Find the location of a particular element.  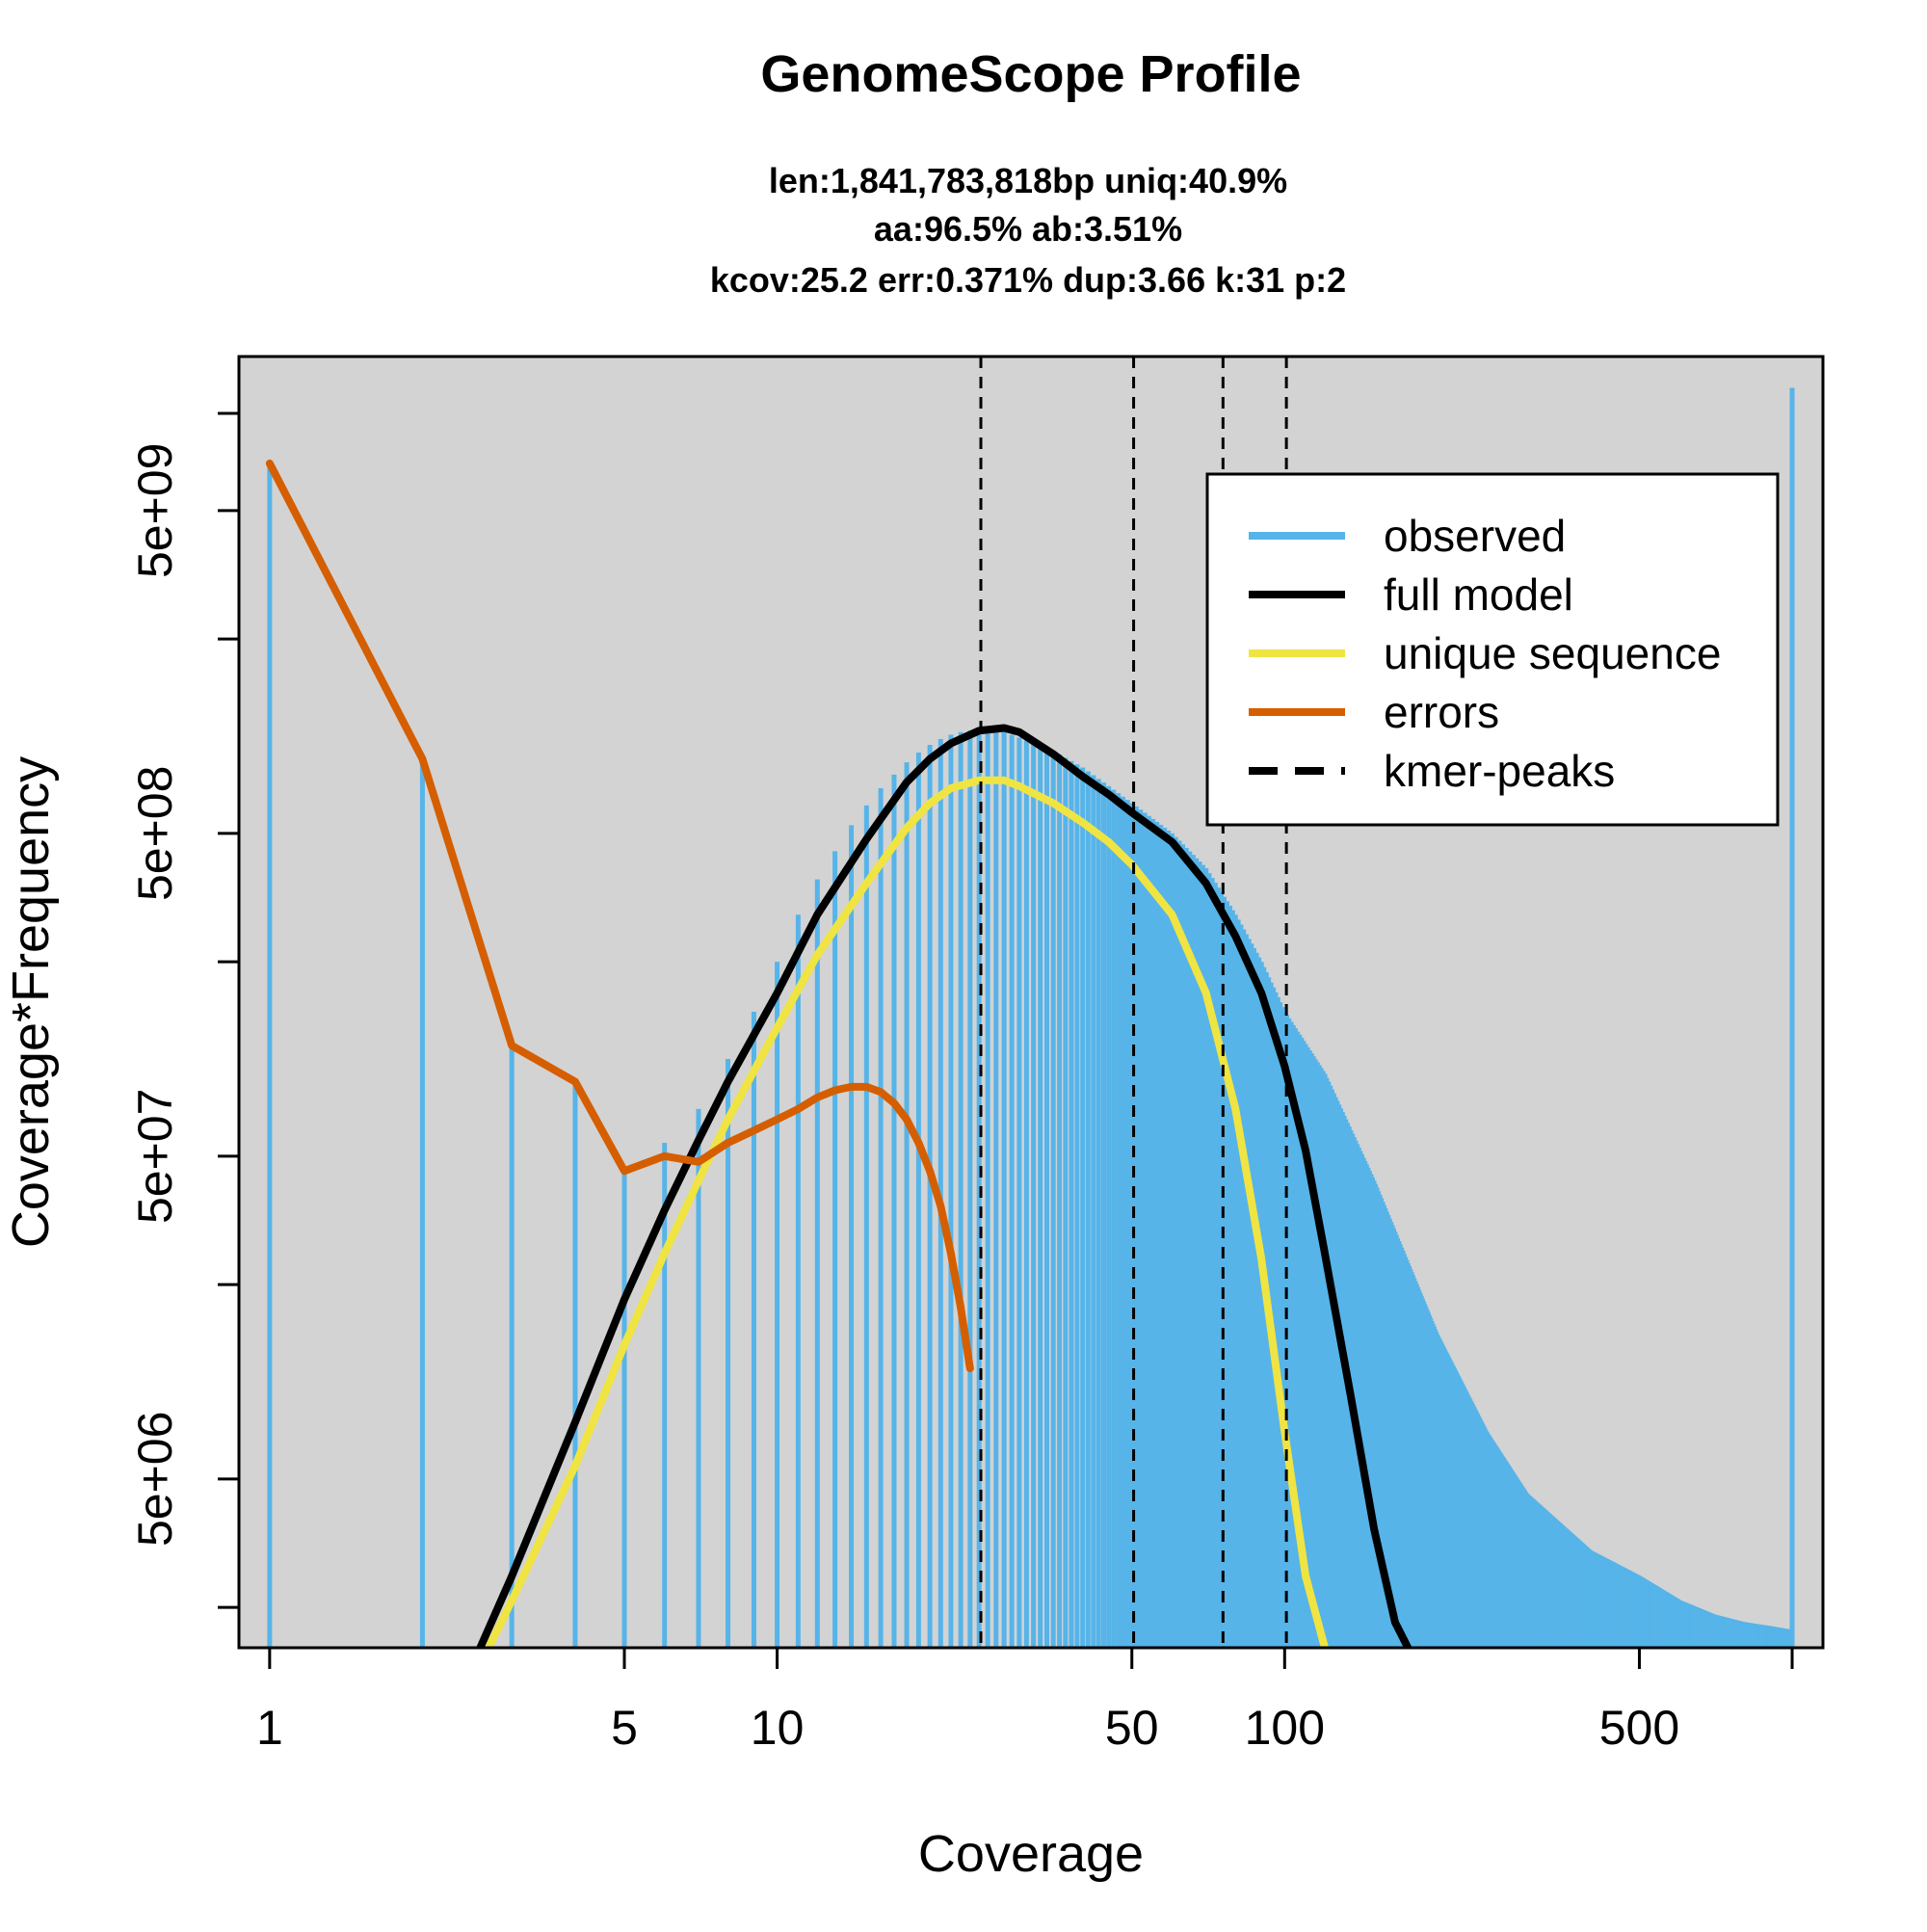

x-tick-label: 50 is located at coordinates (1132, 1728).